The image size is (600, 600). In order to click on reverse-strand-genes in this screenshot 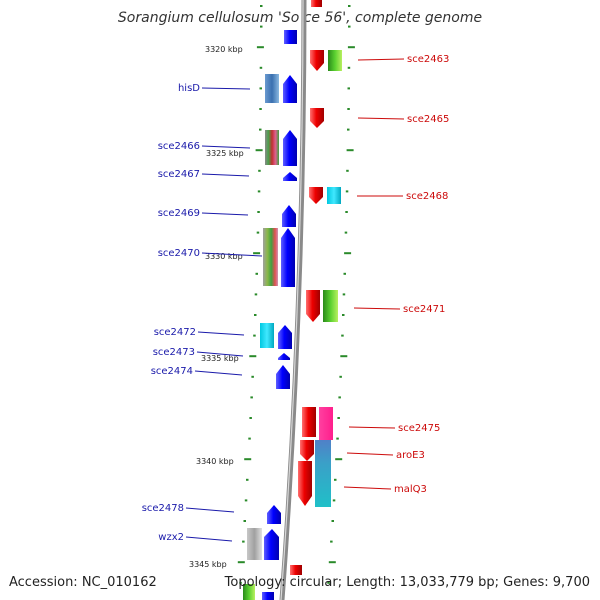, I will do `click(316, 287)`.